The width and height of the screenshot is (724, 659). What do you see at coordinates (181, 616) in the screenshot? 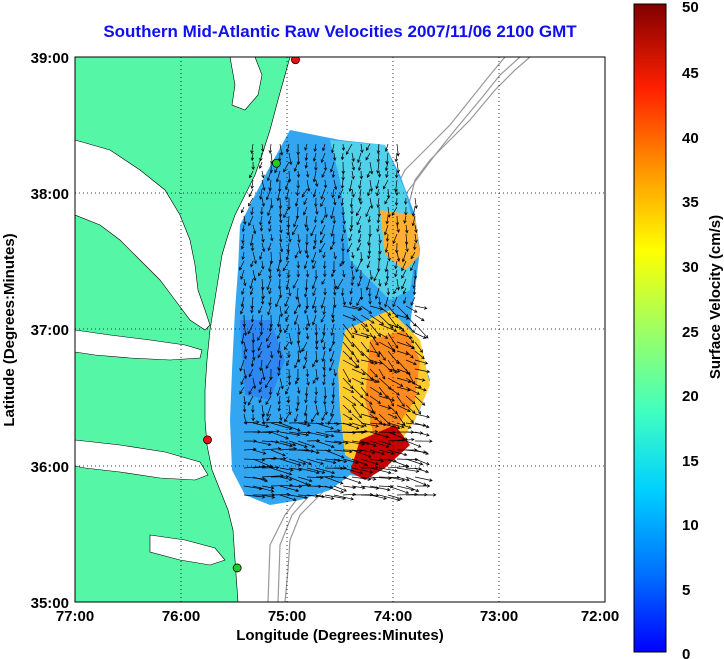
I see `x-tick: 76:00` at bounding box center [181, 616].